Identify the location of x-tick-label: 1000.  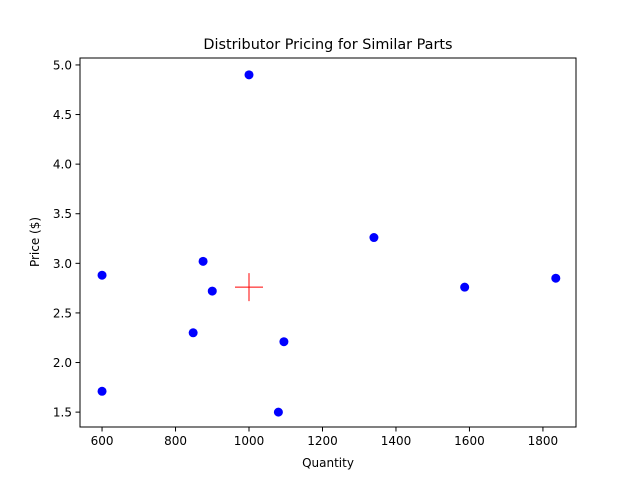
(249, 441).